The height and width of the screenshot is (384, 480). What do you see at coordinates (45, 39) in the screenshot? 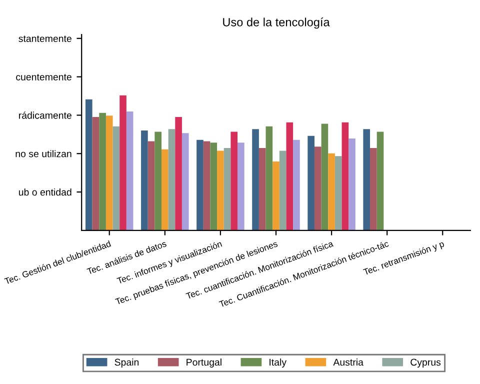
I see `text: stantemente` at bounding box center [45, 39].